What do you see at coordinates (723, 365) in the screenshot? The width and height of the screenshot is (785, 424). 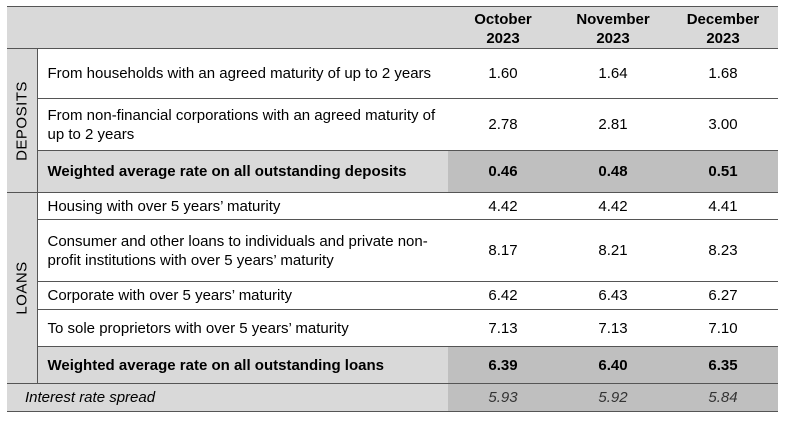 I see `cell-value: 6.35` at bounding box center [723, 365].